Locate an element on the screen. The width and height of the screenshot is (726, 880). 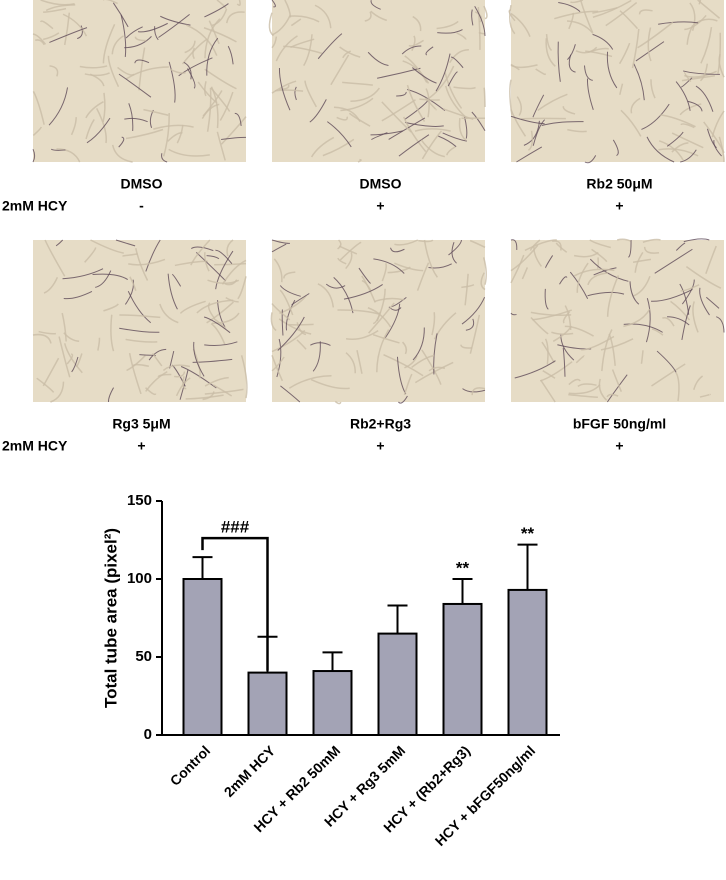
panel-label: bFGF 50ng/ml is located at coordinates (619, 424).